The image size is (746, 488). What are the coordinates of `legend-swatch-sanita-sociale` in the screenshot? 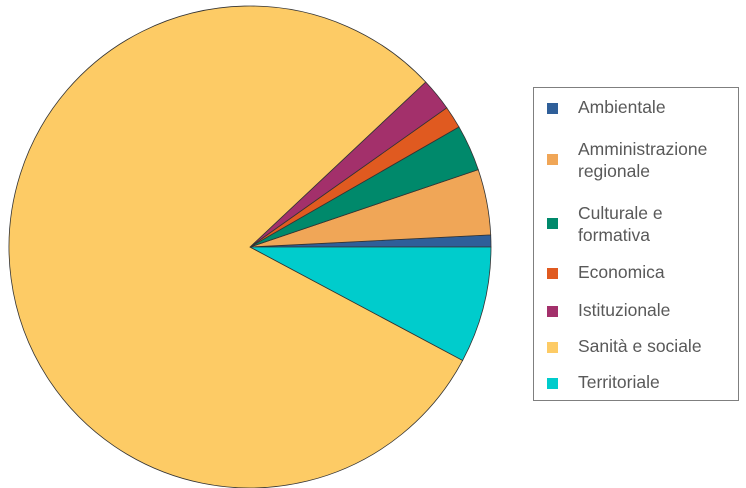 It's located at (552, 347).